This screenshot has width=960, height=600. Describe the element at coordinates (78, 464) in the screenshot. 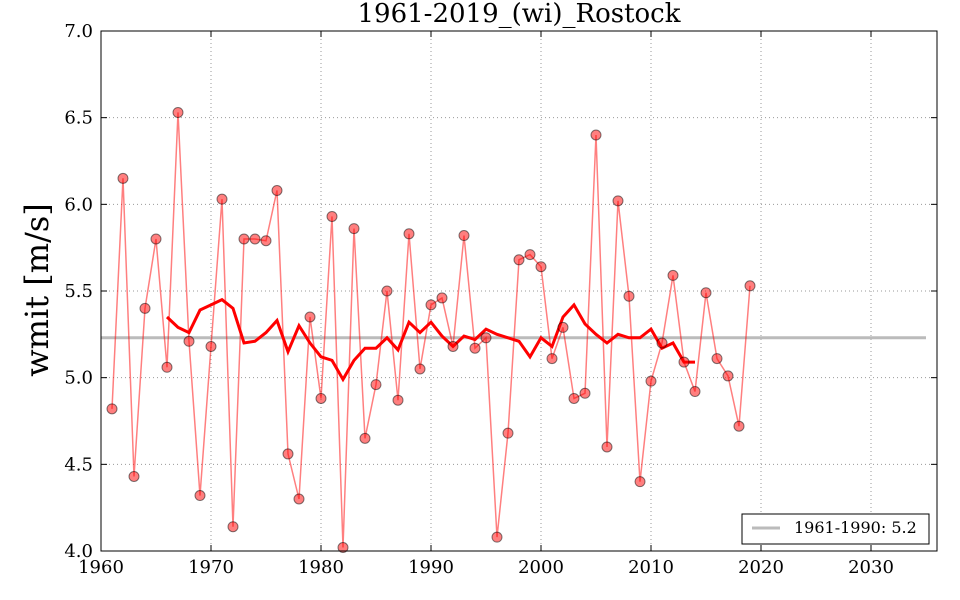

I see `y-tick-label: 4.5` at that location.